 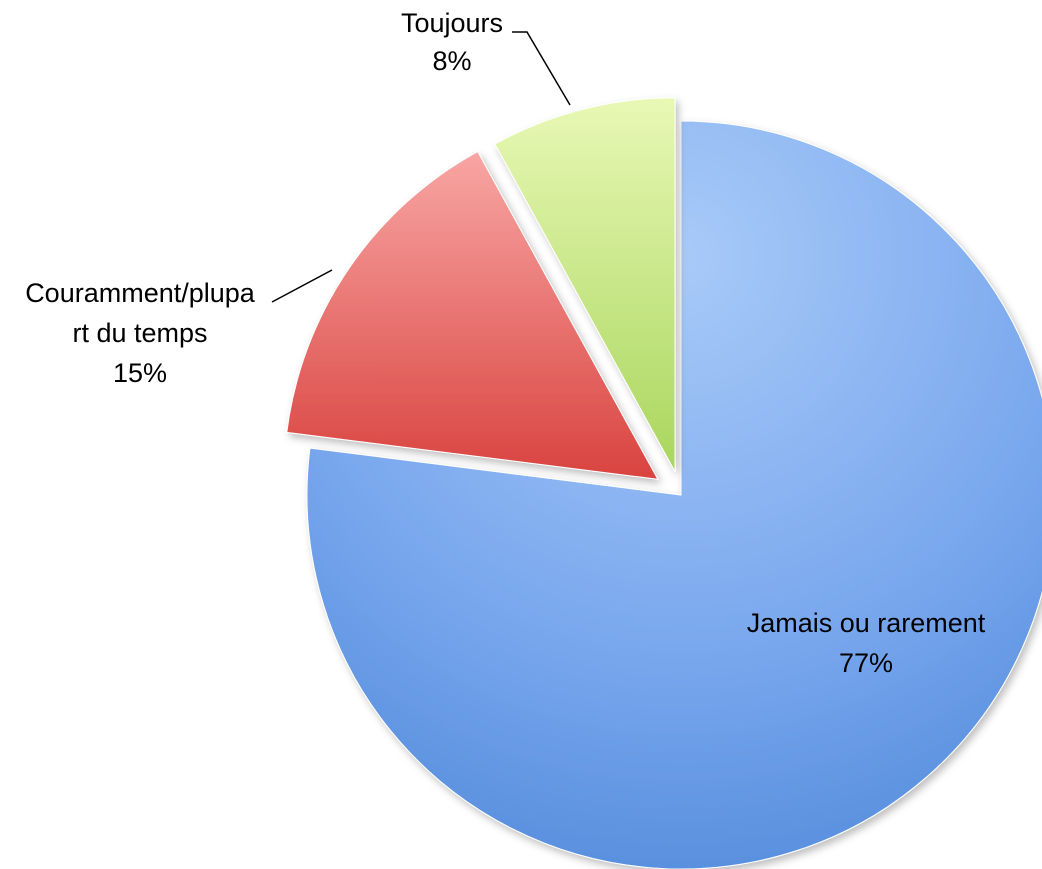 What do you see at coordinates (866, 623) in the screenshot?
I see `label-line: Jamais ou rarement` at bounding box center [866, 623].